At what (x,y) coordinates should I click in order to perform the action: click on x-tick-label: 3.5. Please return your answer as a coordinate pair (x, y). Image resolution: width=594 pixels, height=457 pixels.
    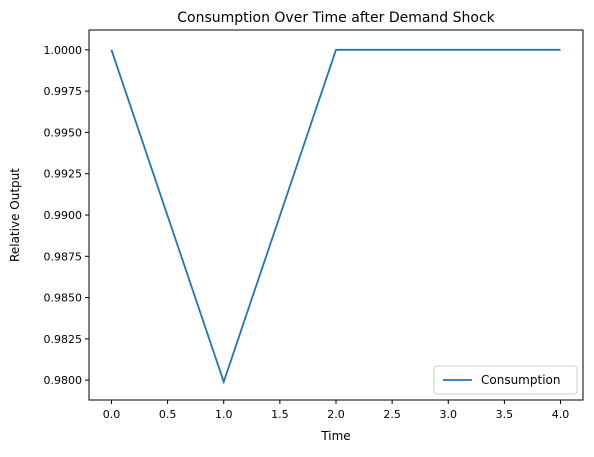
    Looking at the image, I should click on (505, 414).